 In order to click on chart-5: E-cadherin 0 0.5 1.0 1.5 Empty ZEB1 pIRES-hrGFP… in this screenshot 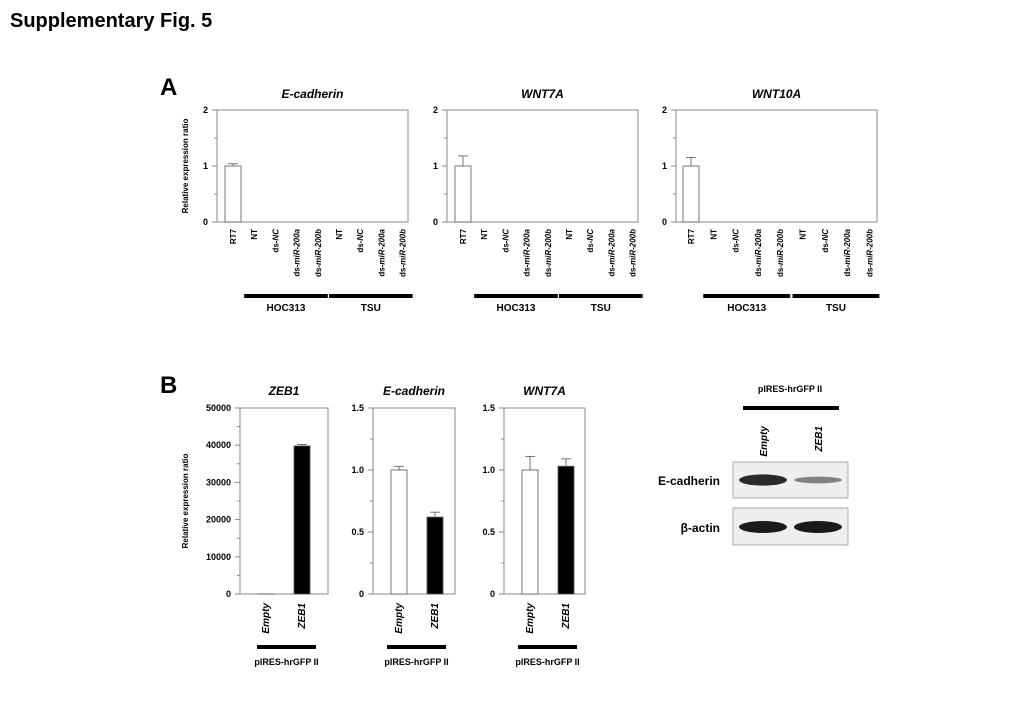, I will do `click(403, 525)`.